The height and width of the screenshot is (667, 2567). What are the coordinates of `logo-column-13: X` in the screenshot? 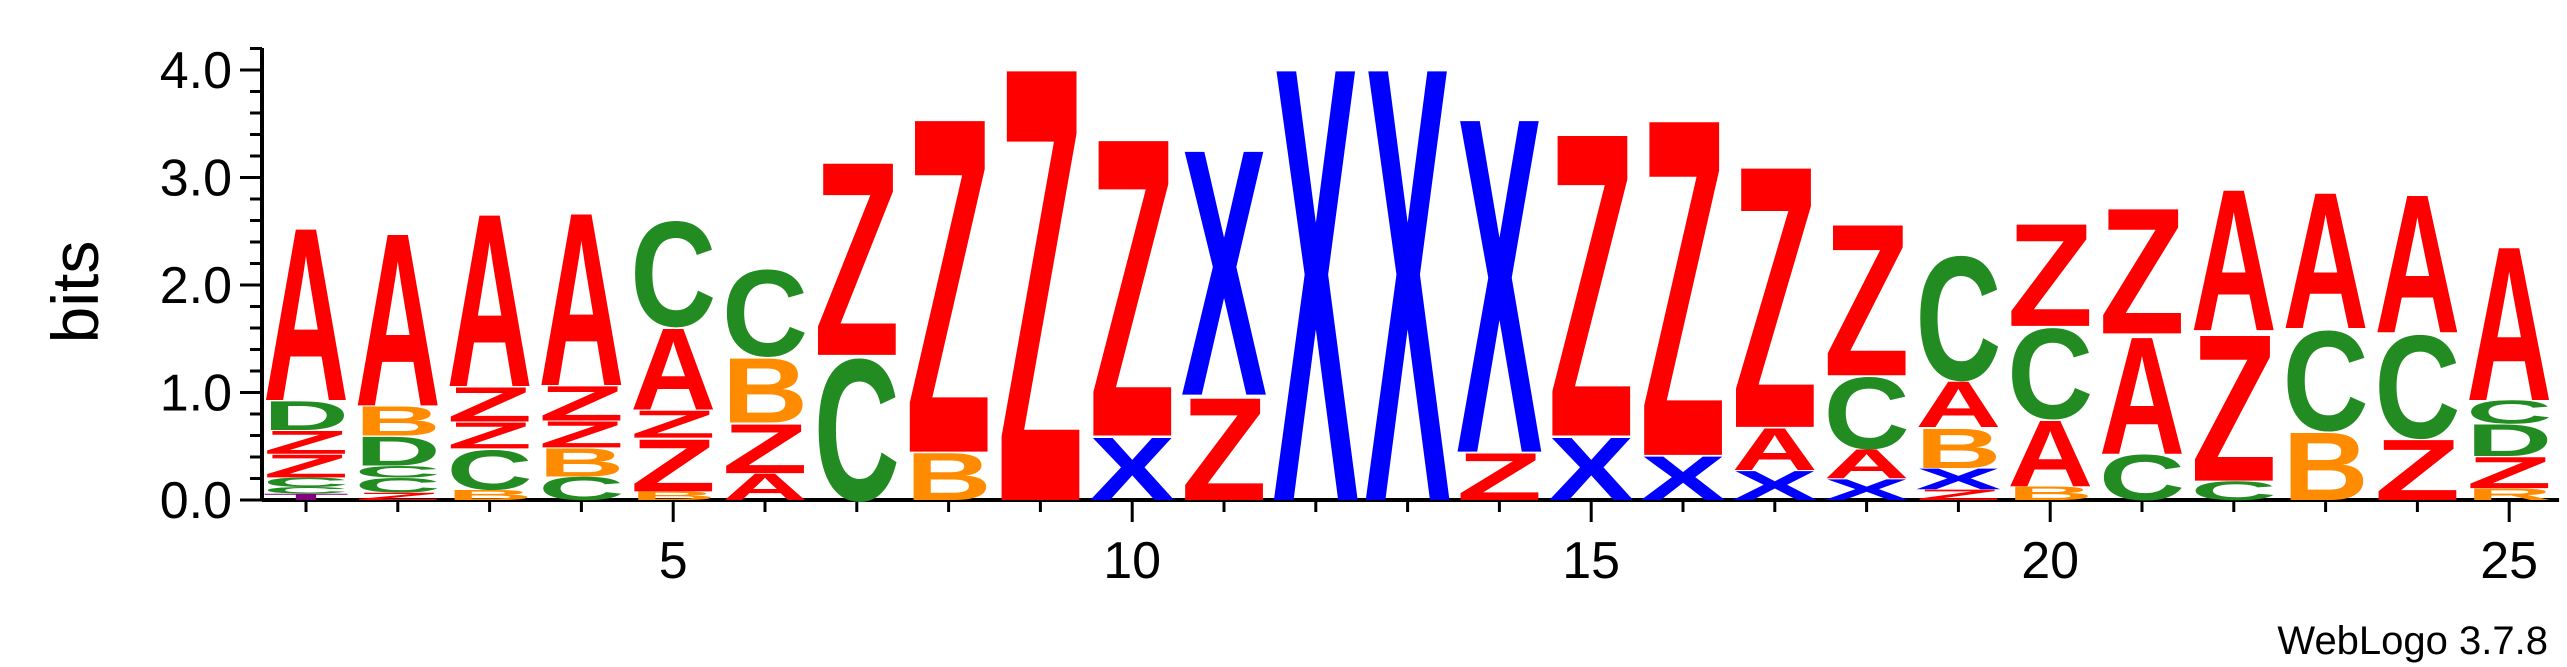 It's located at (1408, 316).